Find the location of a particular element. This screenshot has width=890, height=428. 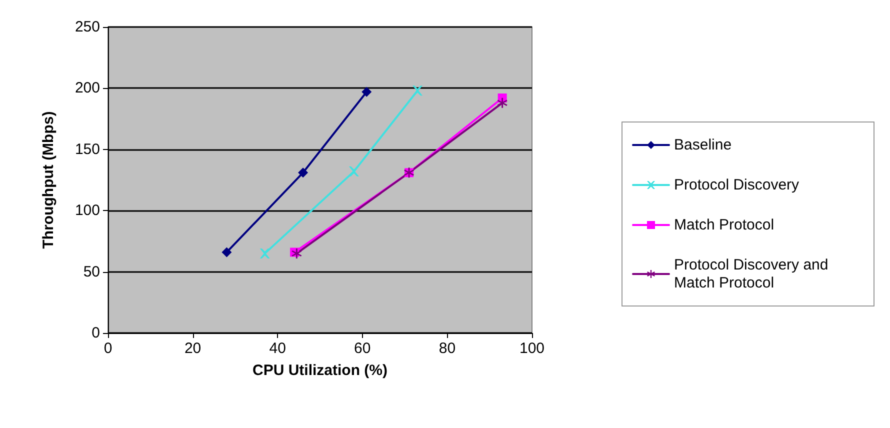

y-tick-label: 200 is located at coordinates (87, 88).